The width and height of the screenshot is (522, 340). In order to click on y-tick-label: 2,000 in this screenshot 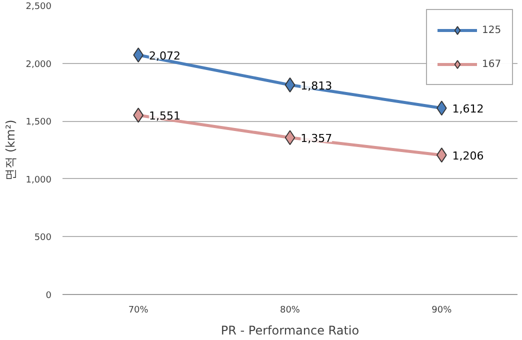, I will do `click(39, 65)`.